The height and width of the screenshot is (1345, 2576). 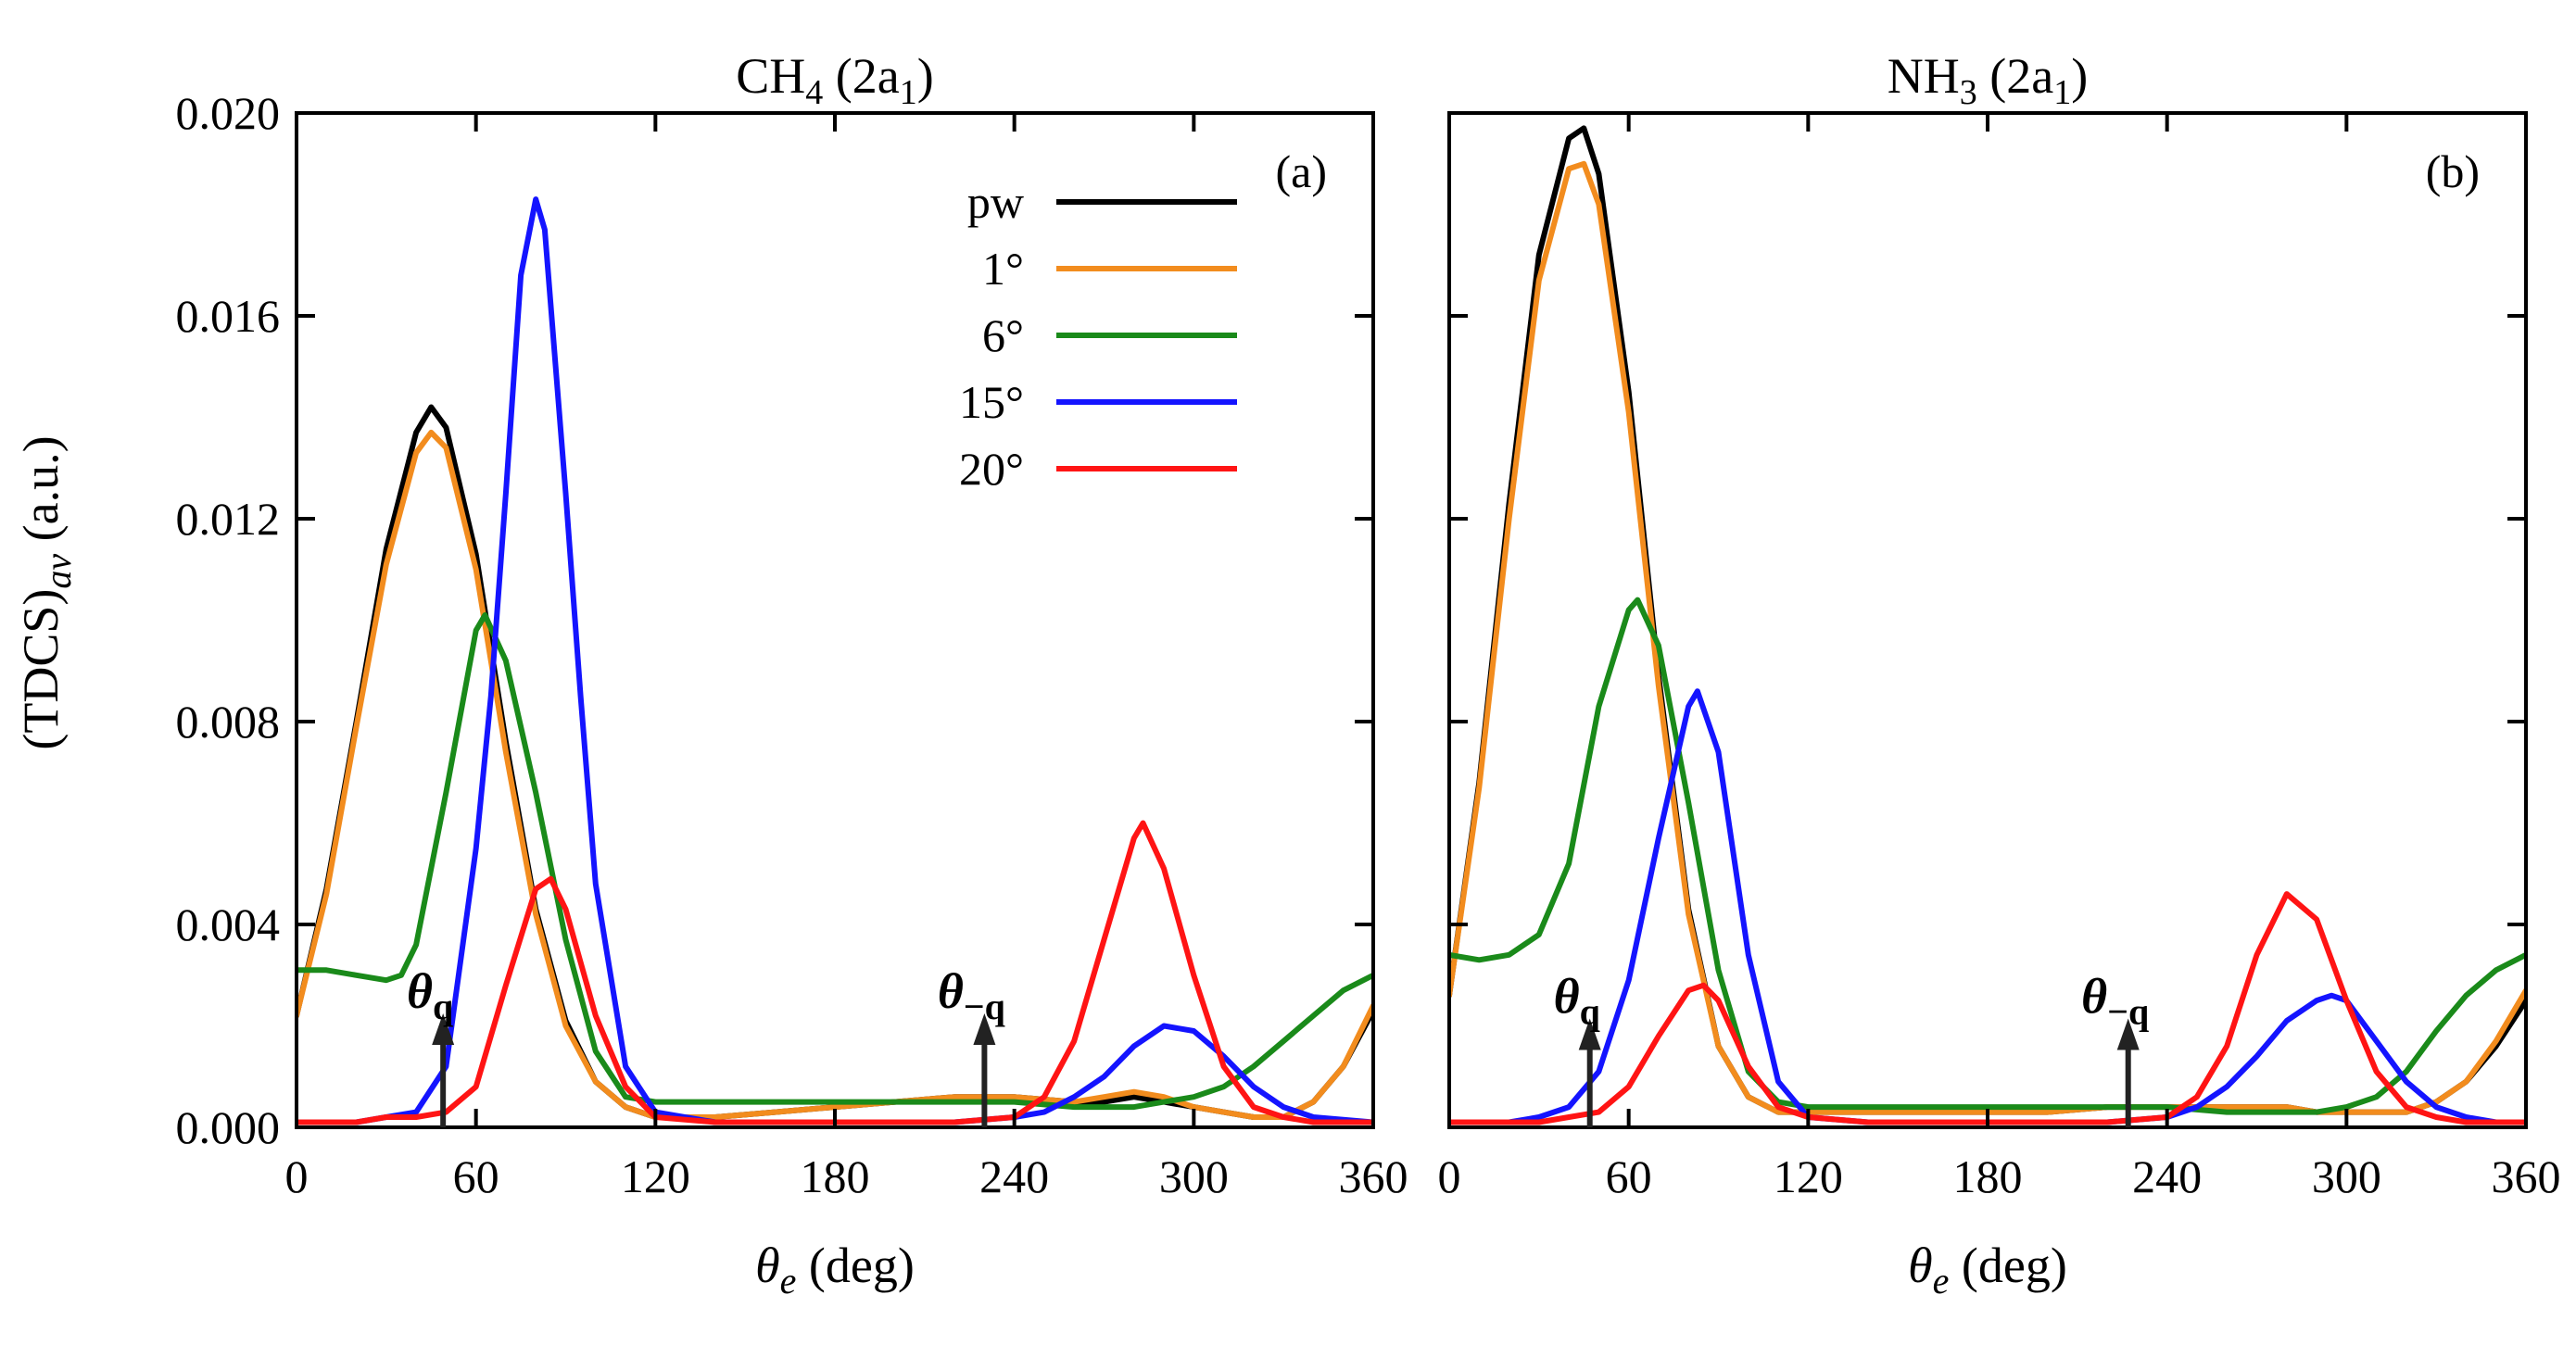 I want to click on legend-label-20deg: 20°, so click(x=991, y=469).